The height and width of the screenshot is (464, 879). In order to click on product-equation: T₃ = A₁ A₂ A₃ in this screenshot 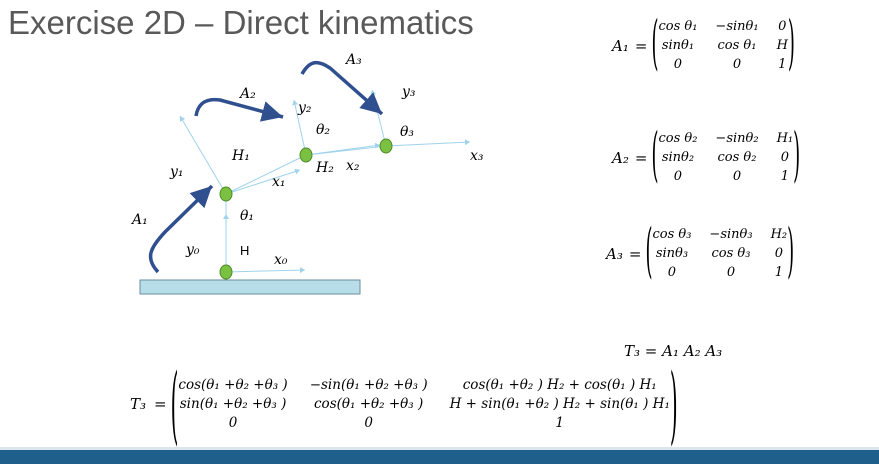, I will do `click(673, 351)`.